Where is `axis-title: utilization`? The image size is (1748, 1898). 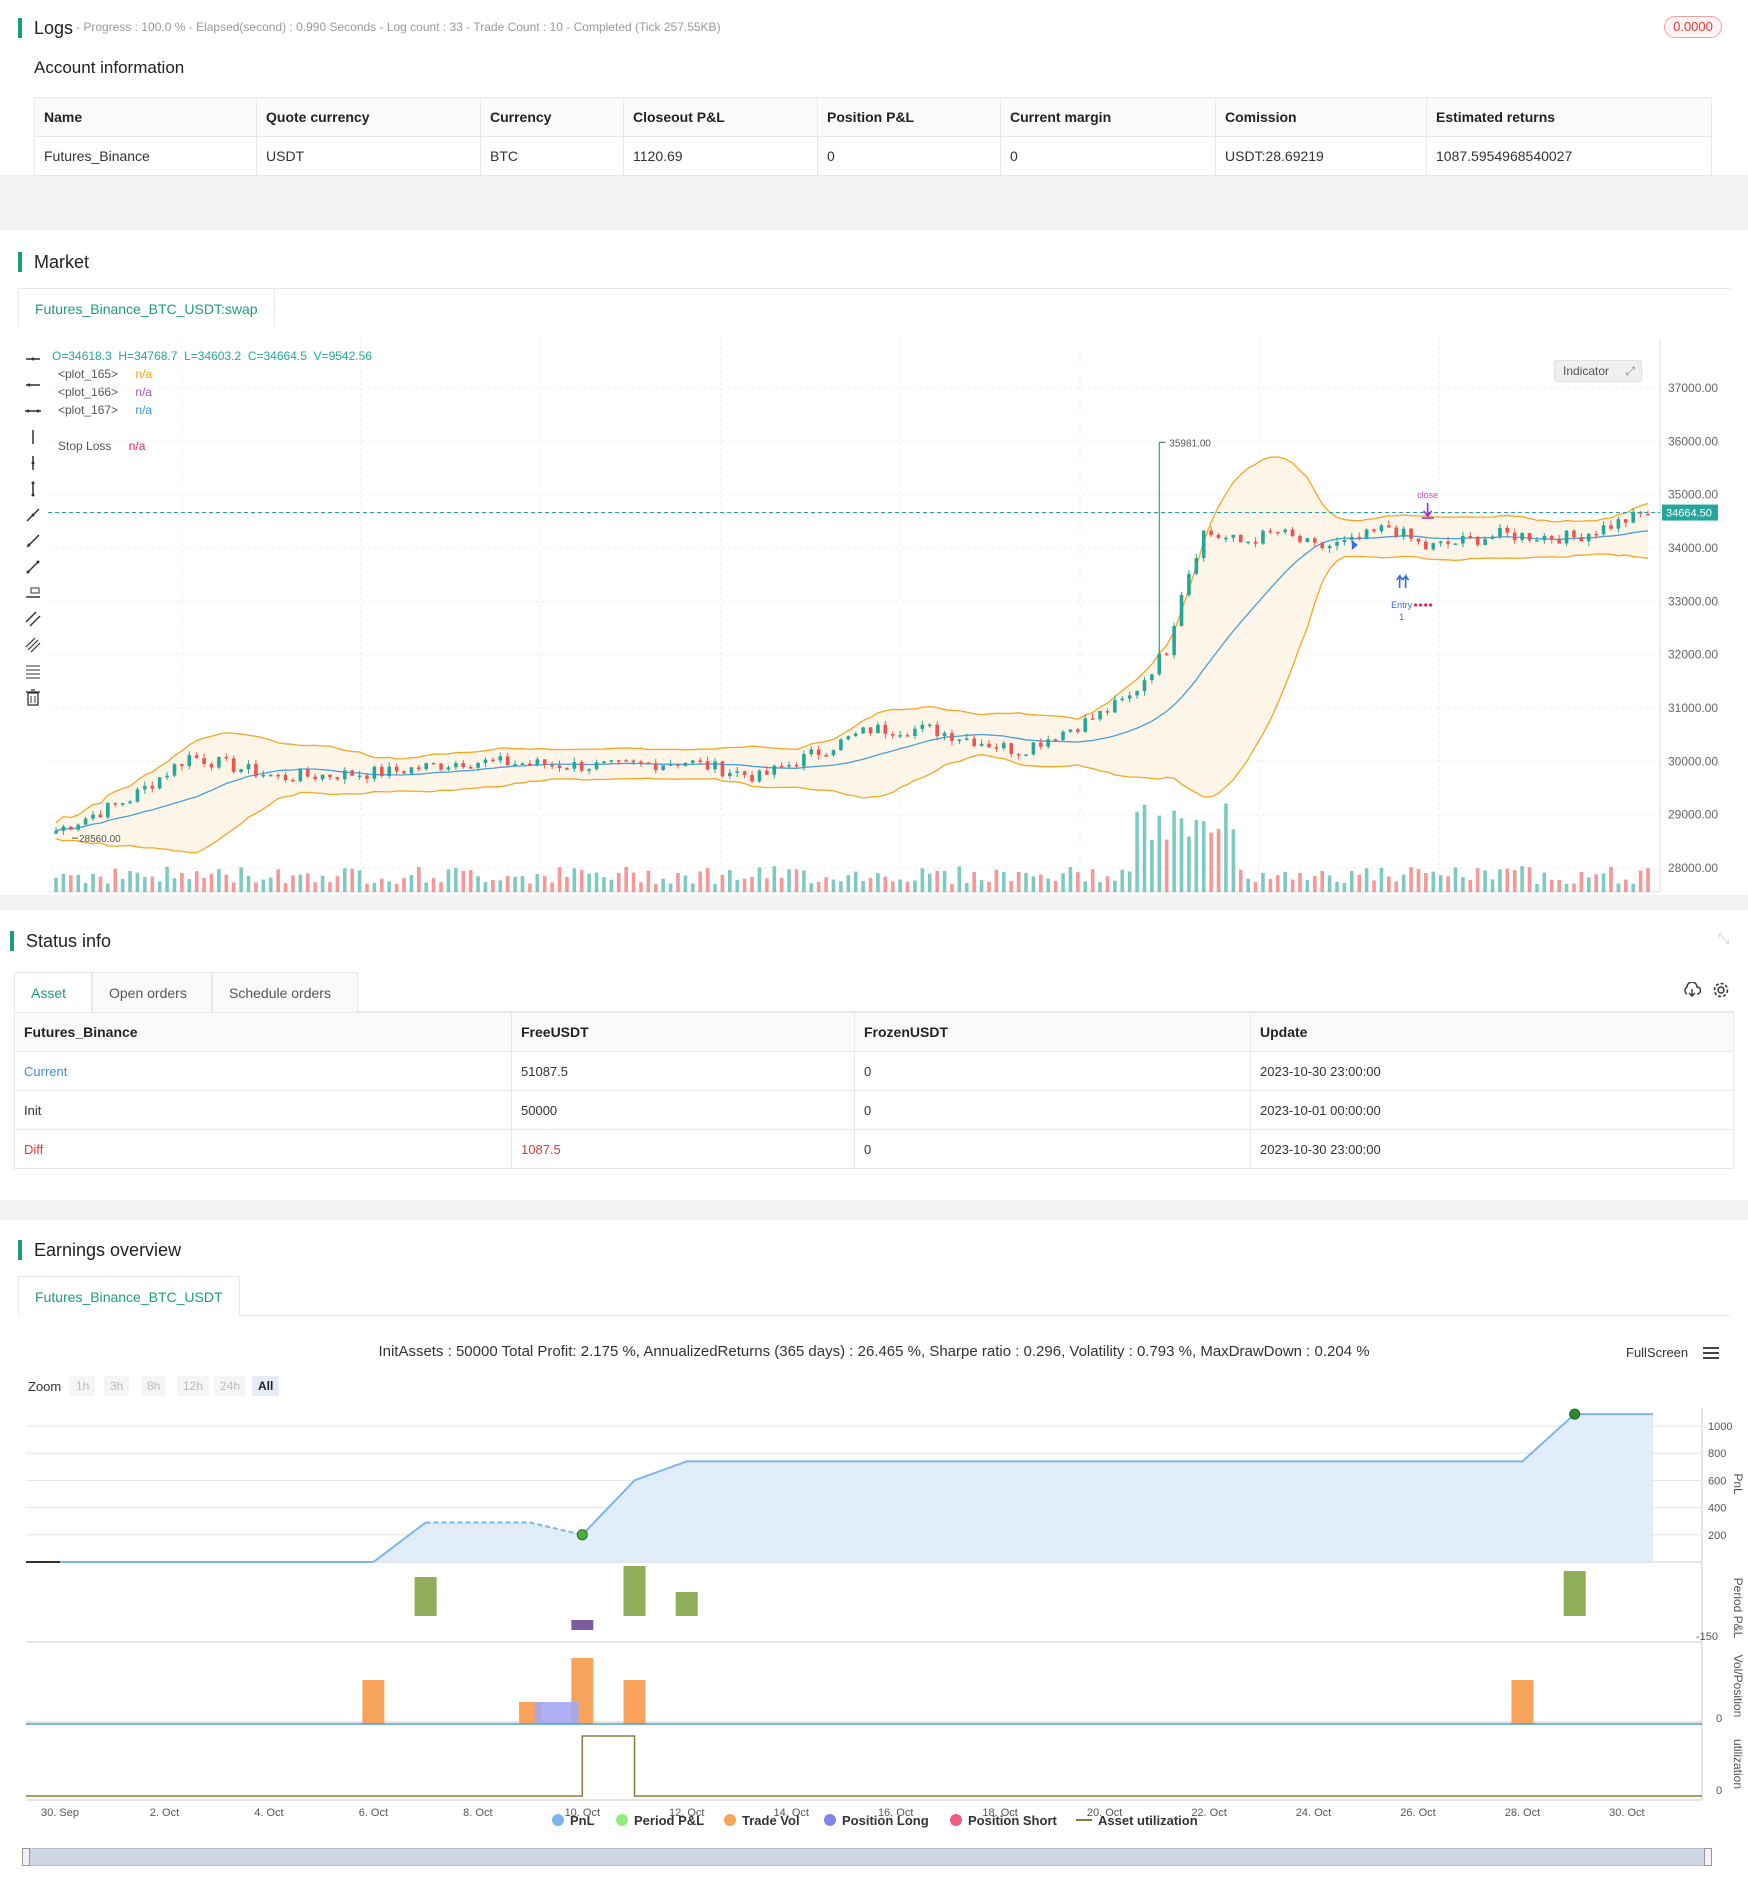
axis-title: utilization is located at coordinates (1738, 1764).